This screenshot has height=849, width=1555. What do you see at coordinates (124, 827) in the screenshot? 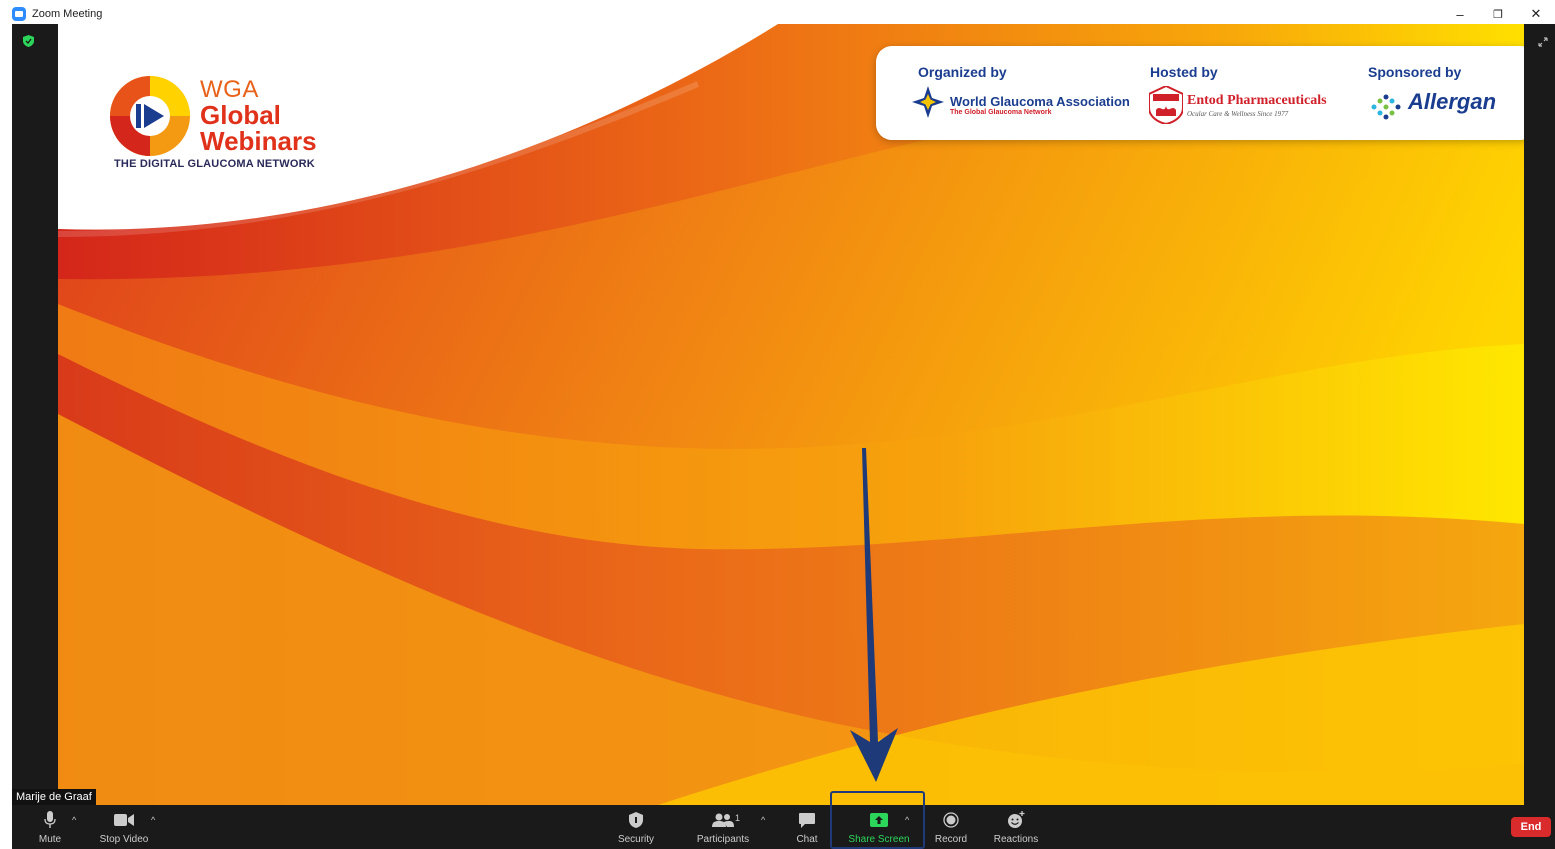
I see `stop-video-button: Stop Video` at bounding box center [124, 827].